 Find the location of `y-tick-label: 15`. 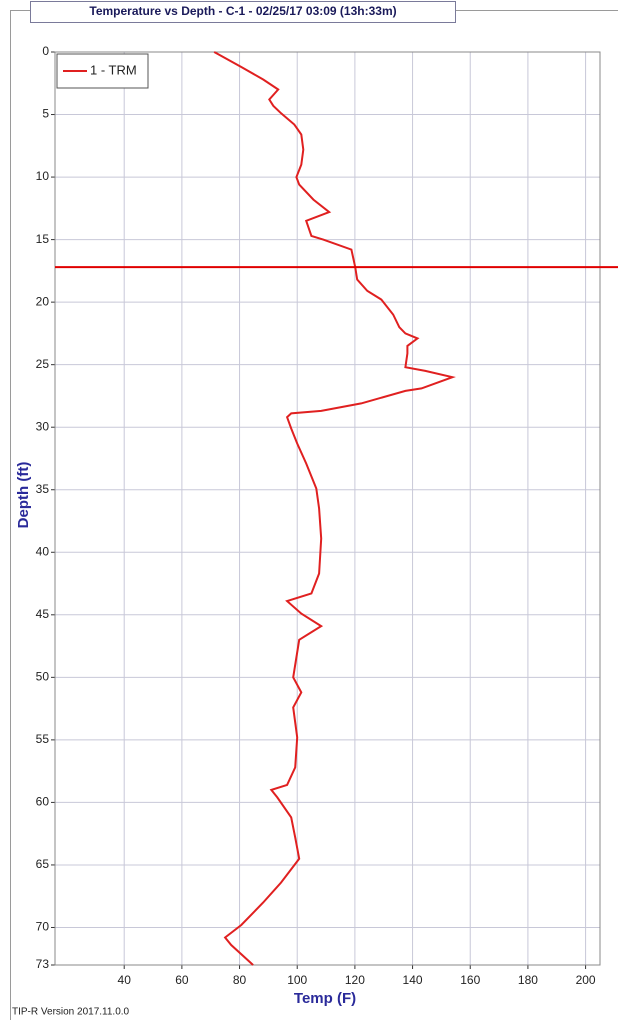

y-tick-label: 15 is located at coordinates (43, 239).